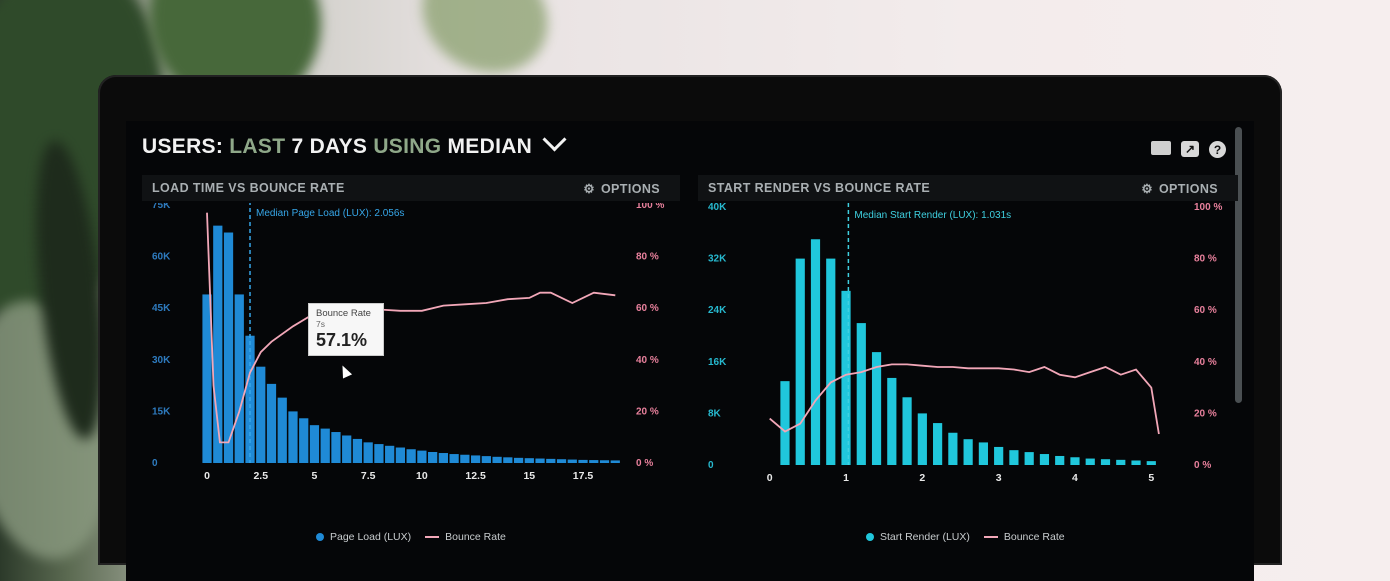 The image size is (1390, 581). I want to click on chevron-down-icon, so click(554, 139).